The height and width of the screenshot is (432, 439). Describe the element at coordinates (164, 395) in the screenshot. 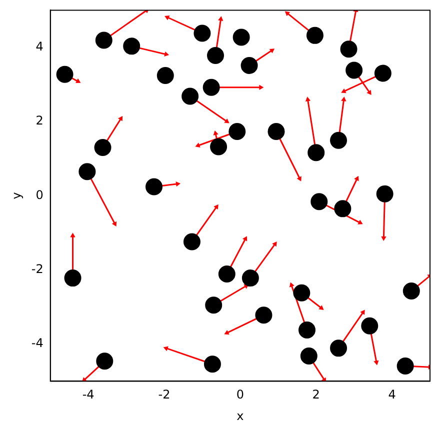

I see `x-tick-label: -2` at that location.